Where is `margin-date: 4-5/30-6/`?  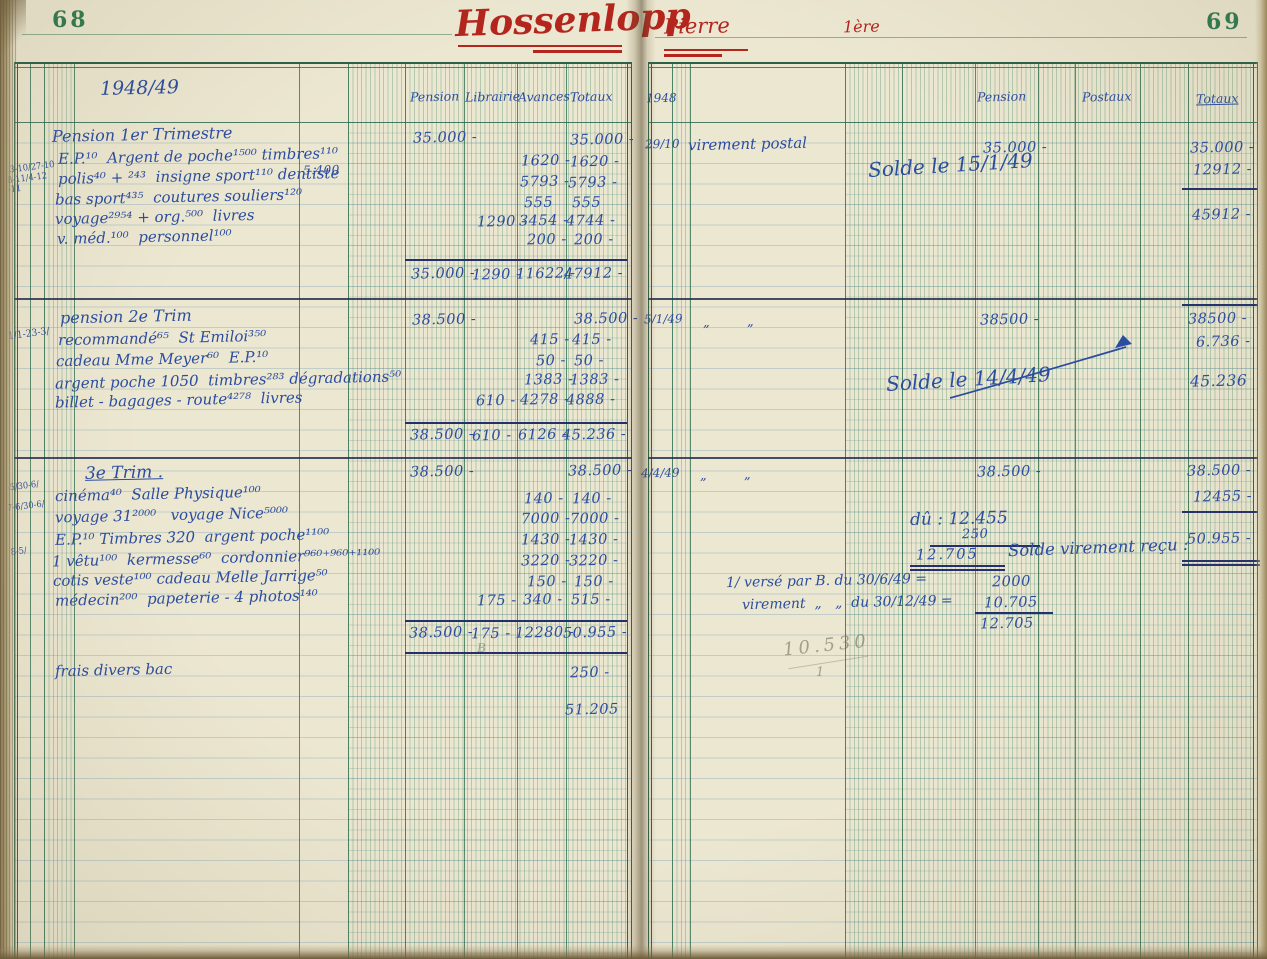
margin-date: 4-5/30-6/ is located at coordinates (20, 487).